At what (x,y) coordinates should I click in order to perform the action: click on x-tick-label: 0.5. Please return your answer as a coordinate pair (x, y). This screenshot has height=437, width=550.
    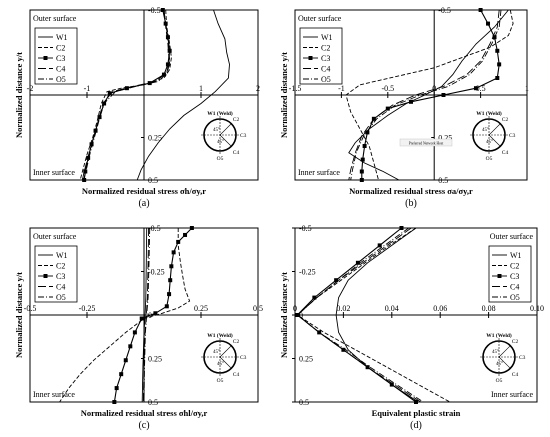
    Looking at the image, I should click on (481, 88).